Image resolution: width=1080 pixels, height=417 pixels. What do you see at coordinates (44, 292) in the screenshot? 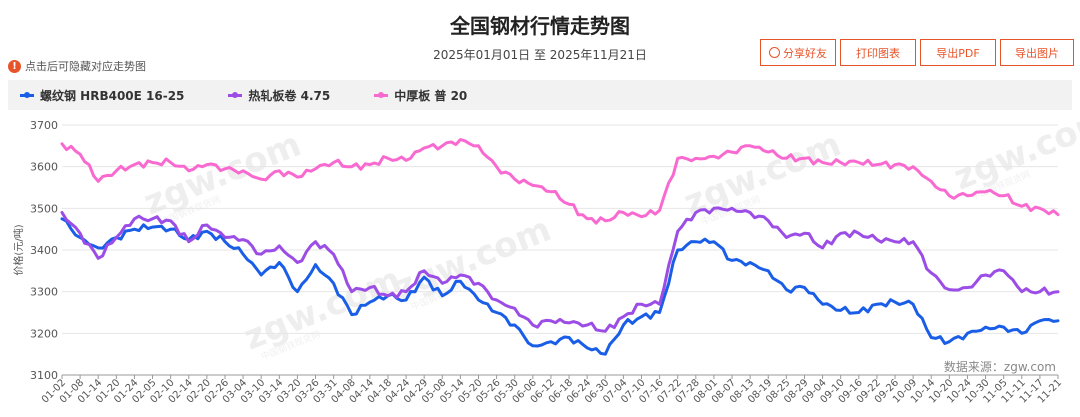
I see `y-tick-label: 3300` at bounding box center [44, 292].